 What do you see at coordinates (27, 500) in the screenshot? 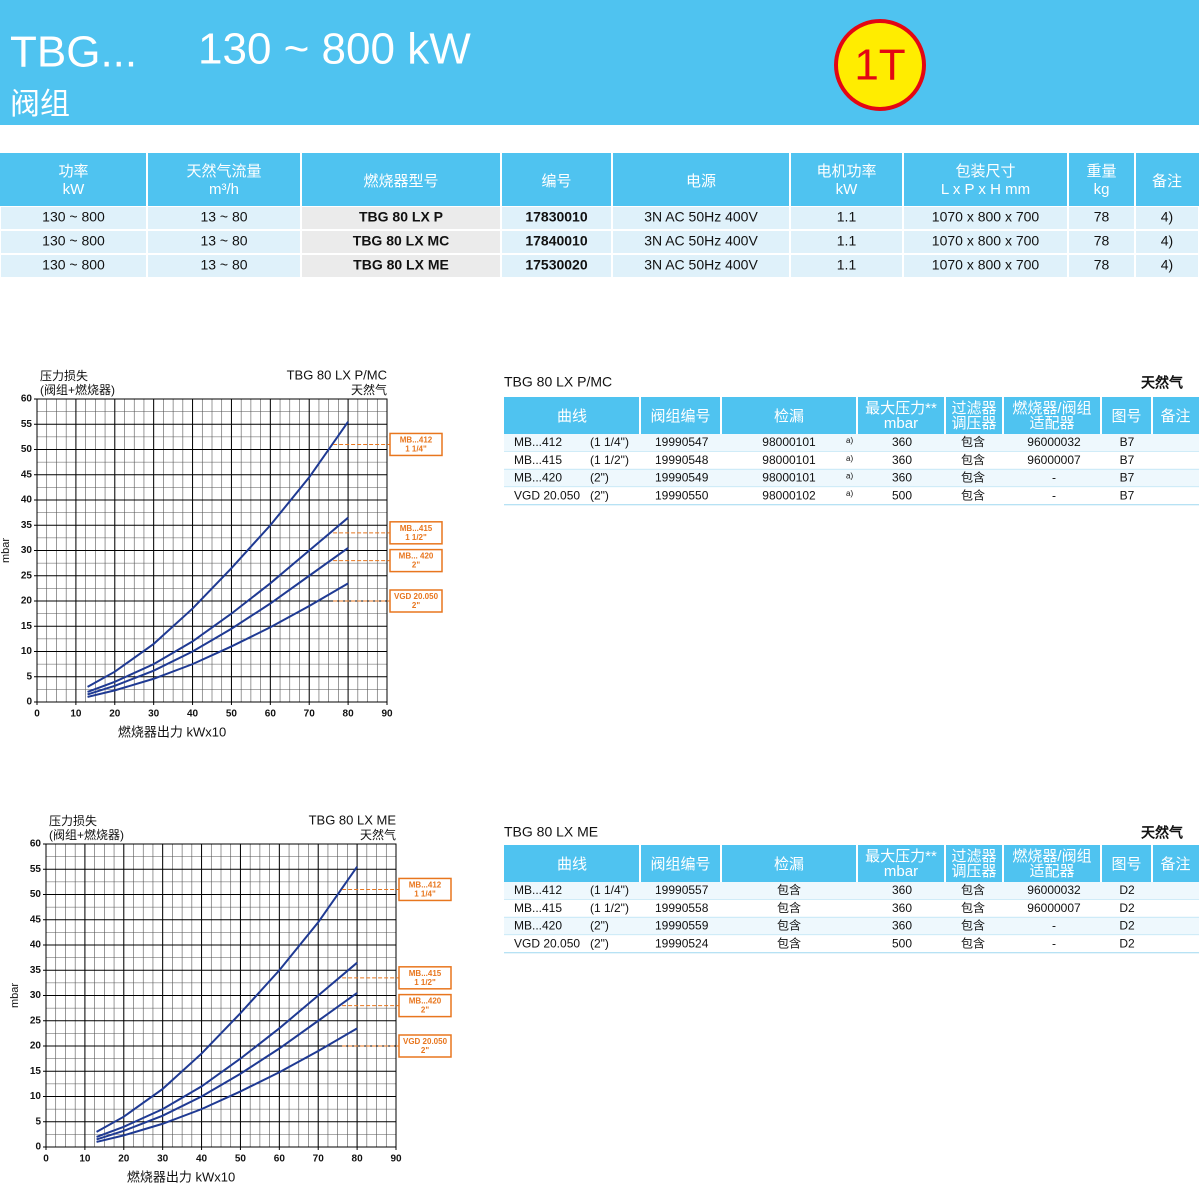
I see `y-tick-label: 40` at bounding box center [27, 500].